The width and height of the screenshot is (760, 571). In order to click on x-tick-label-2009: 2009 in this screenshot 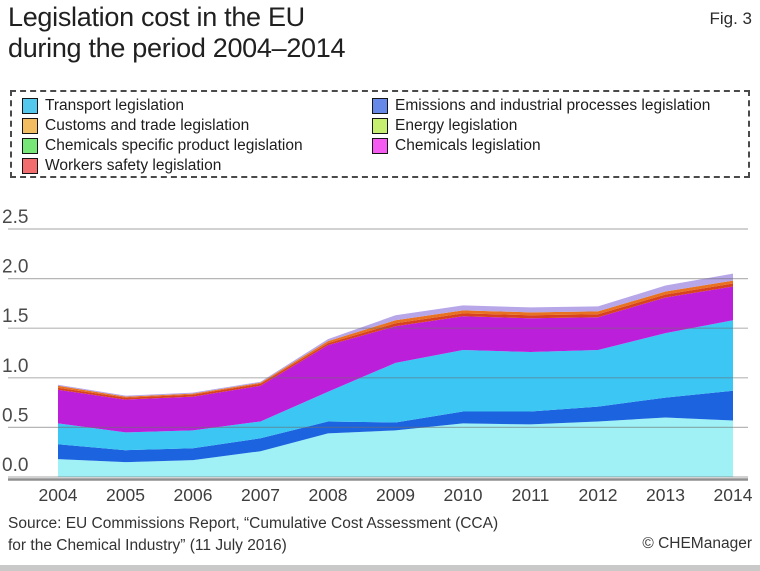, I will do `click(395, 495)`.